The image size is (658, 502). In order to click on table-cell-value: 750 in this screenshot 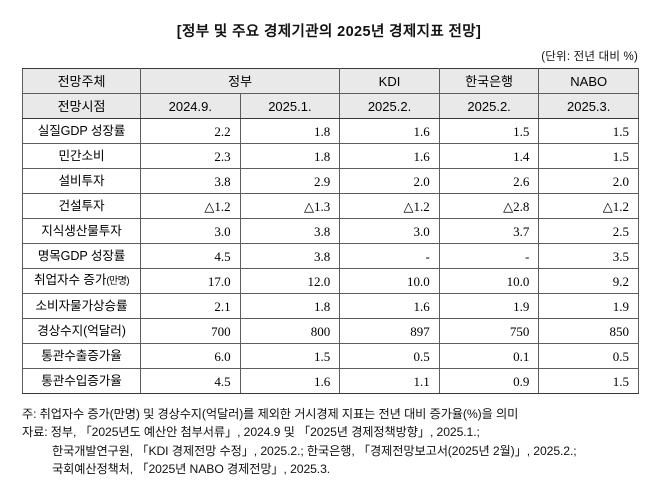, I will do `click(489, 331)`.